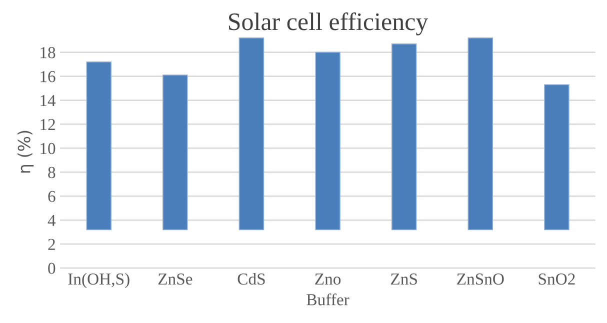 This screenshot has width=607, height=323. What do you see at coordinates (52, 172) in the screenshot?
I see `y-tick-label: 8` at bounding box center [52, 172].